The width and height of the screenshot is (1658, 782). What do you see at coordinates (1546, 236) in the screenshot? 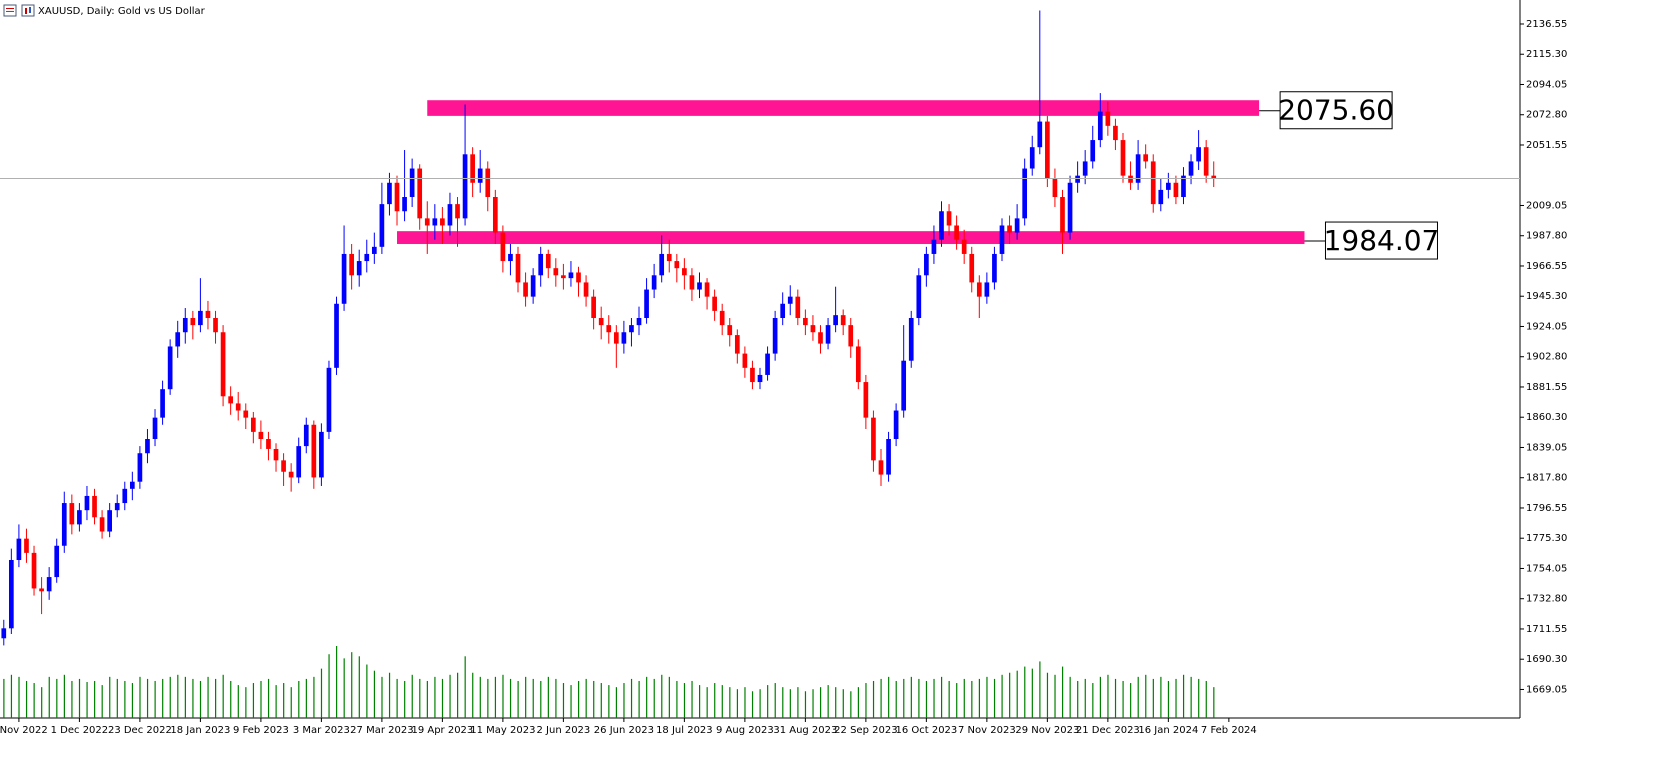
I see `y-tick-label: 1987.80` at bounding box center [1546, 236].